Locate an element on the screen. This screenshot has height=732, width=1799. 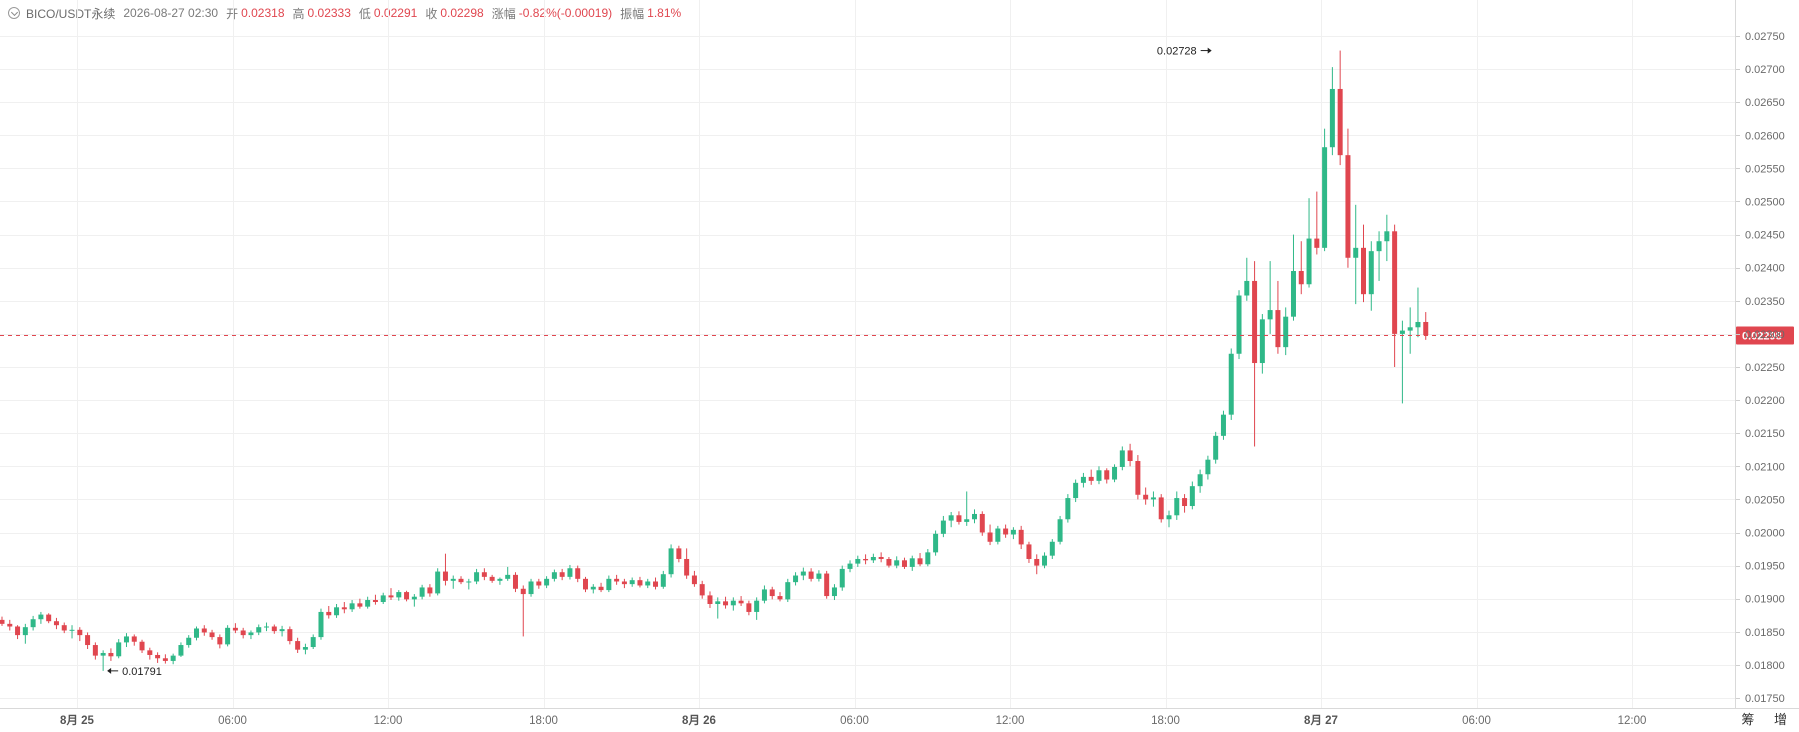
corner-tools: 筹 增 is located at coordinates (1768, 719).